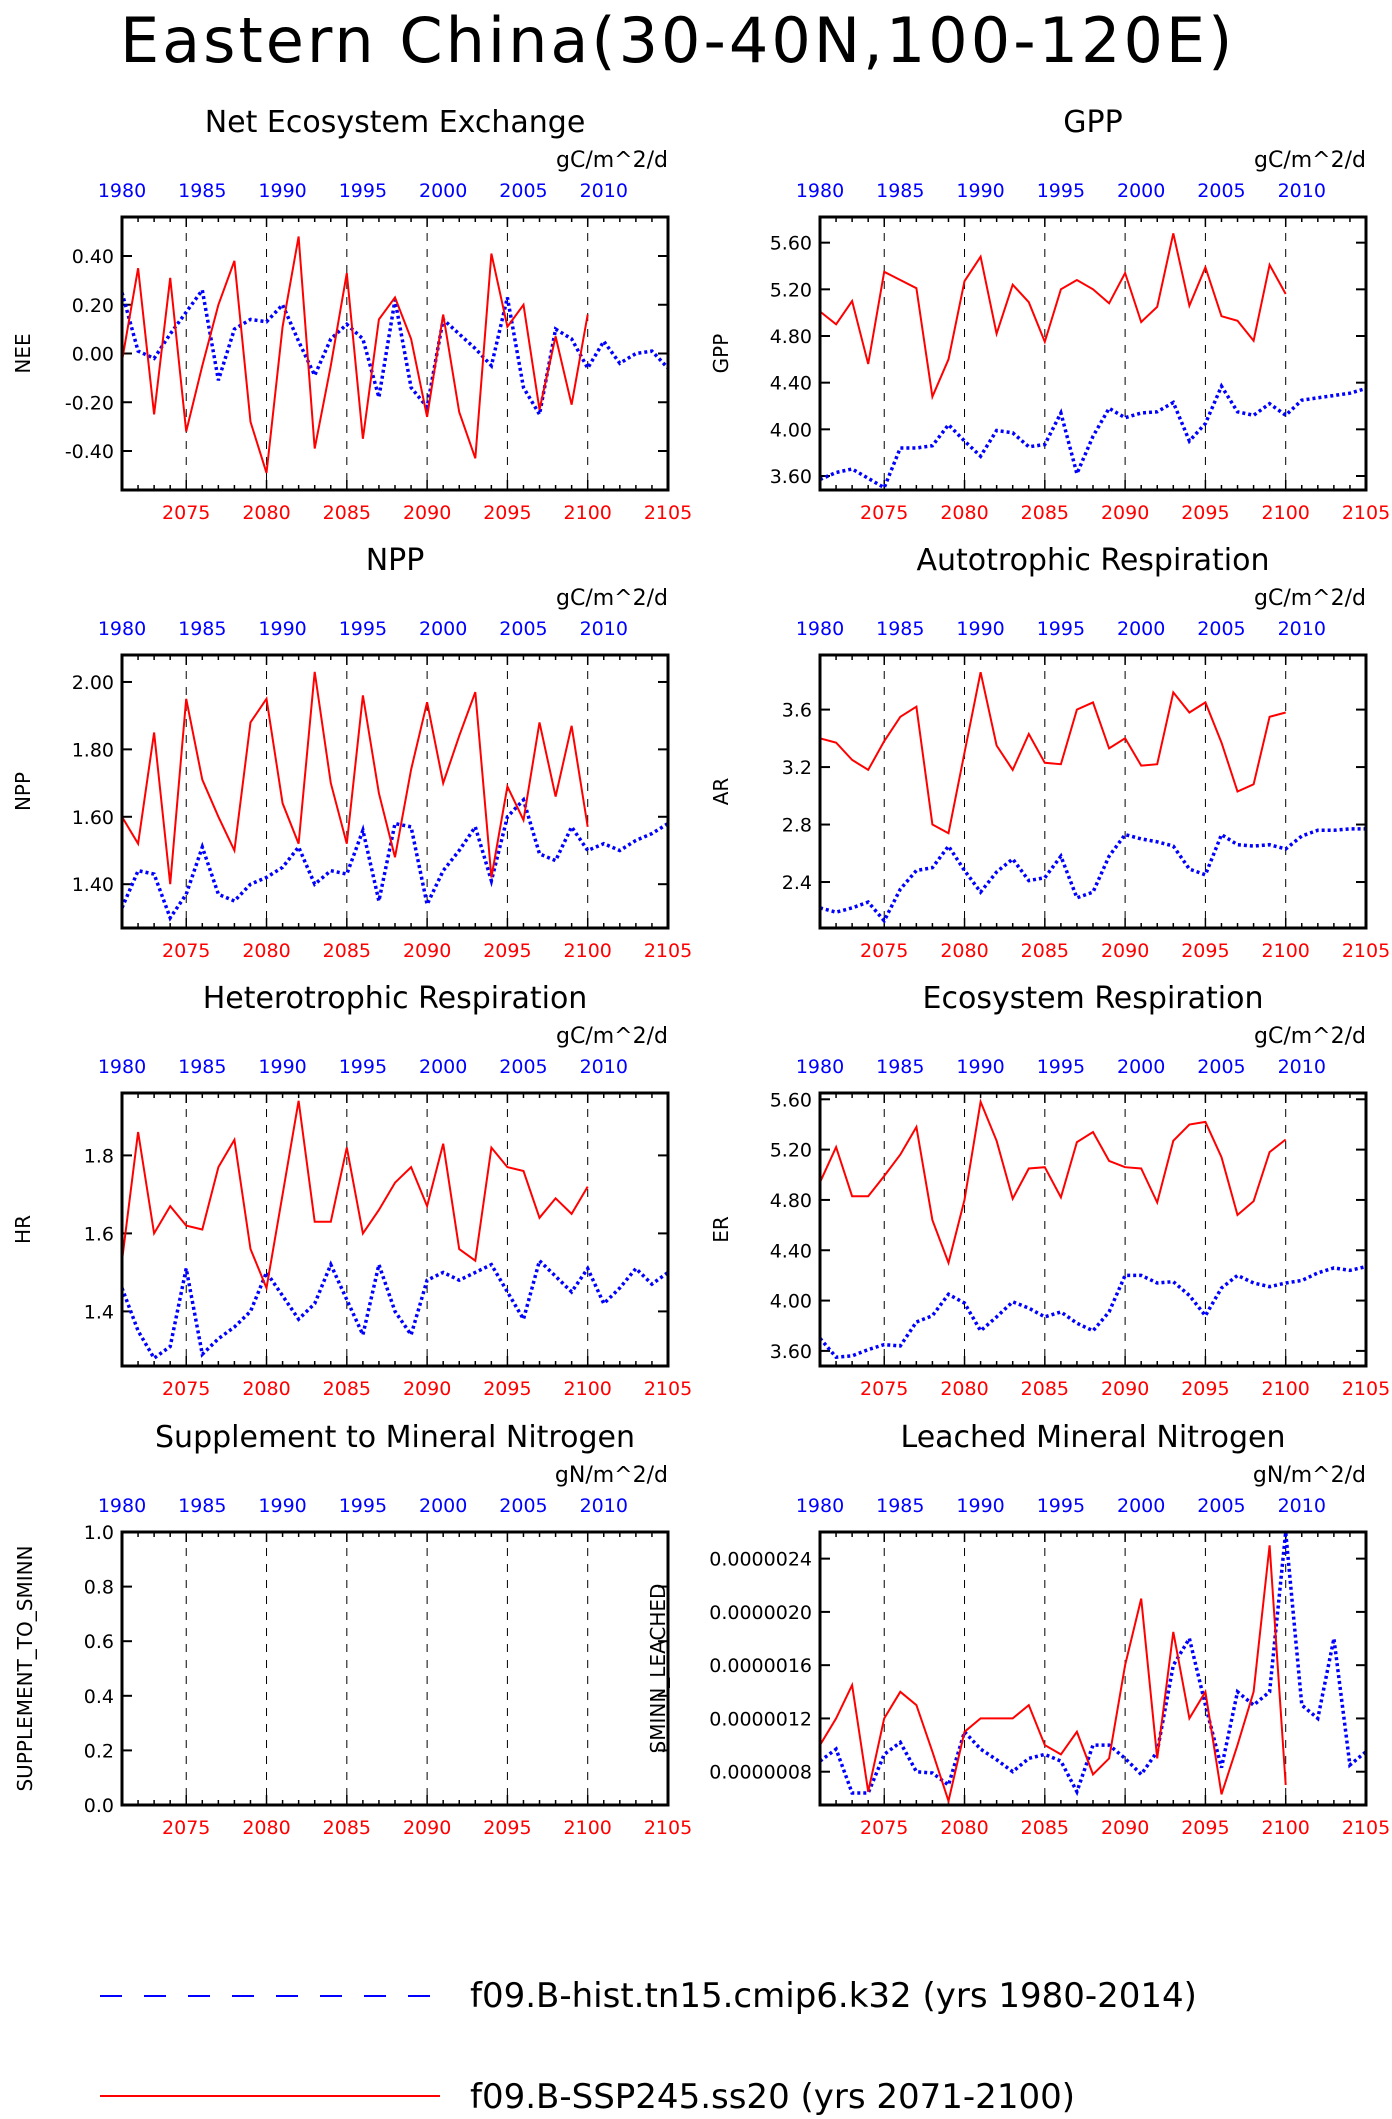  I want to click on y-tick-label: 0.40, so click(93, 257).